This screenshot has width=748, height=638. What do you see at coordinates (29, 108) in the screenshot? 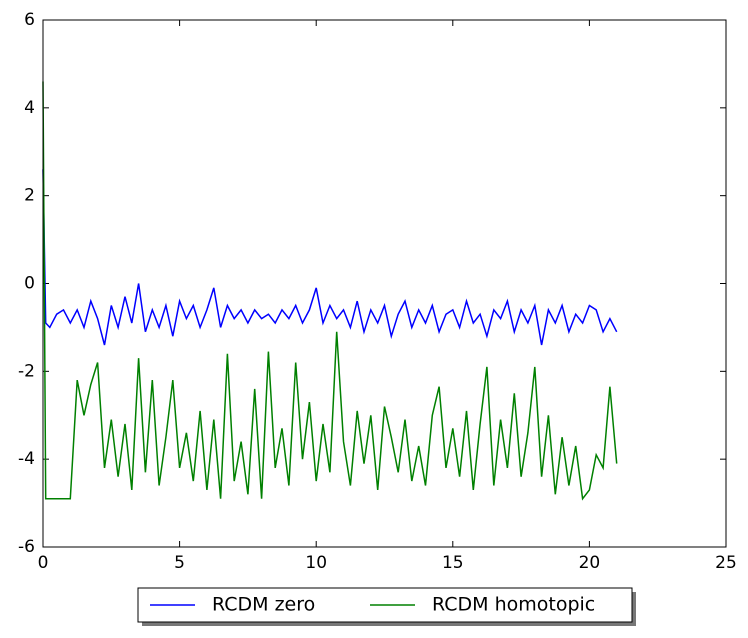
I see `y-tick-label: 4` at bounding box center [29, 108].